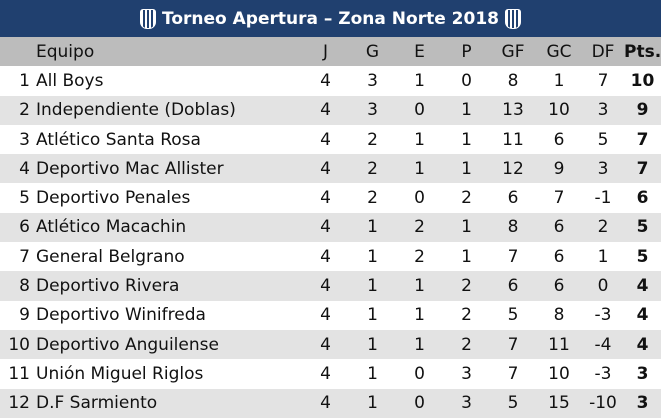 The width and height of the screenshot is (661, 419). What do you see at coordinates (603, 286) in the screenshot?
I see `row-goal-difference: 0` at bounding box center [603, 286].